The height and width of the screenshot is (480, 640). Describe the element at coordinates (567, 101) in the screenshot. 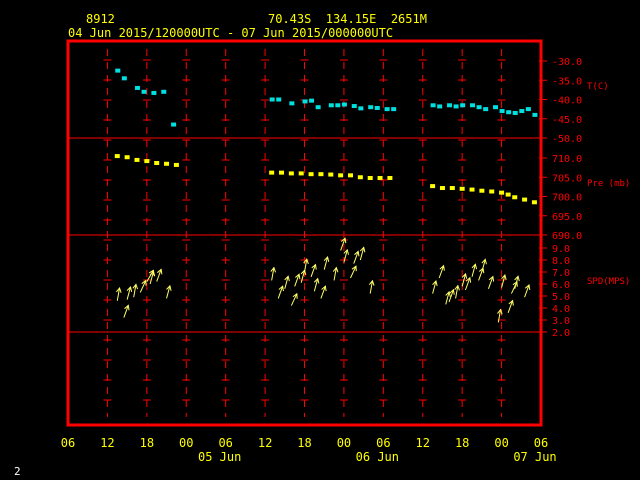

I see `y-tick-label: -40.0` at that location.